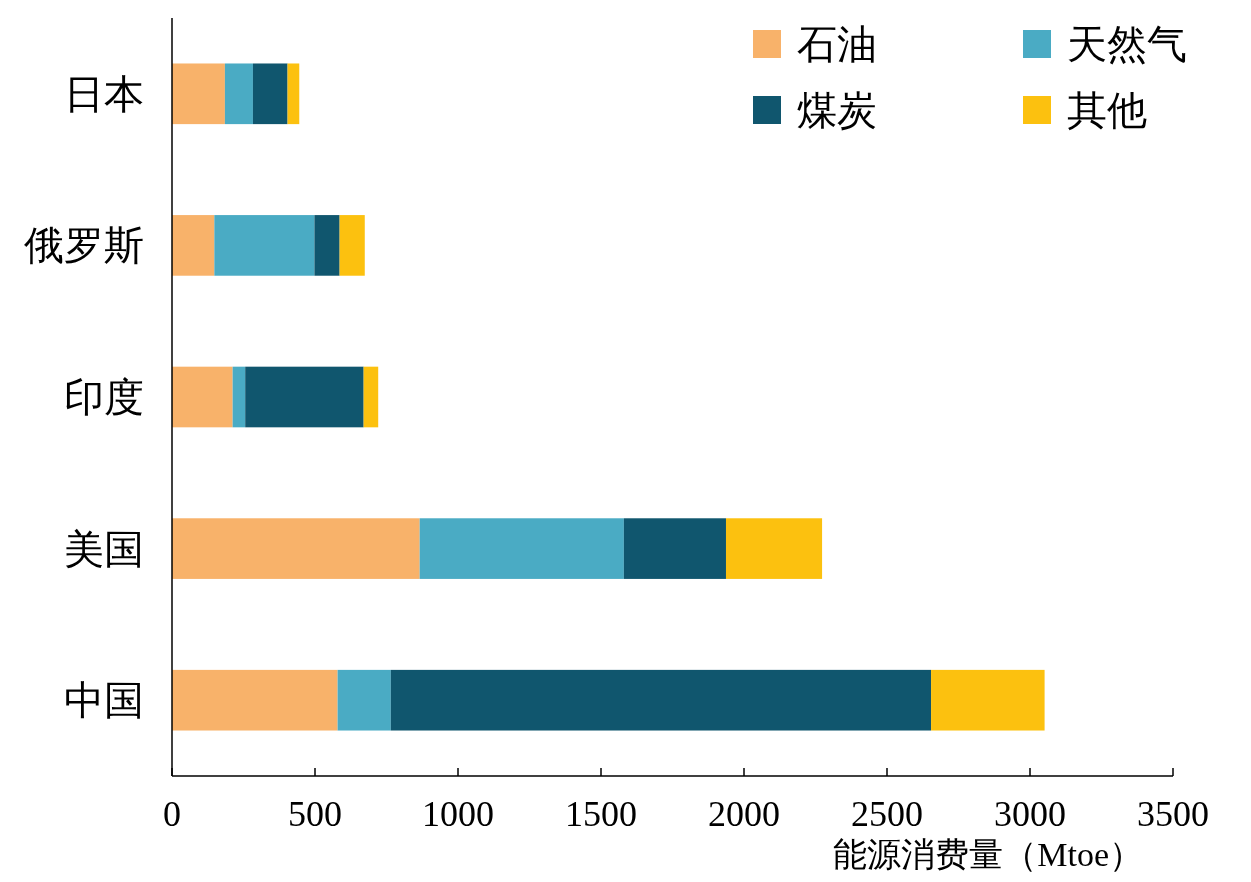  What do you see at coordinates (104, 701) in the screenshot?
I see `y-tick-label: 中国` at bounding box center [104, 701].